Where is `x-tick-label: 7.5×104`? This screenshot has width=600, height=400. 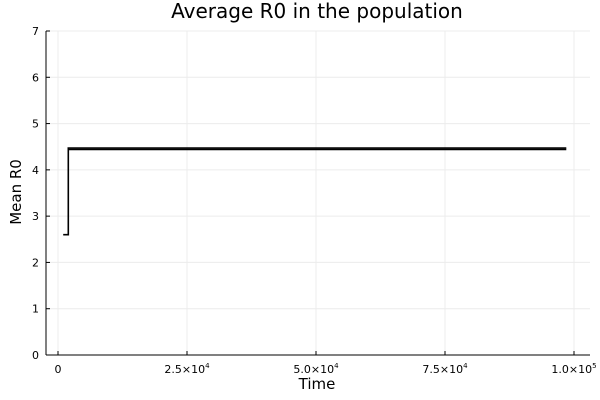
x-tick-label: 7.5×104 is located at coordinates (445, 369).